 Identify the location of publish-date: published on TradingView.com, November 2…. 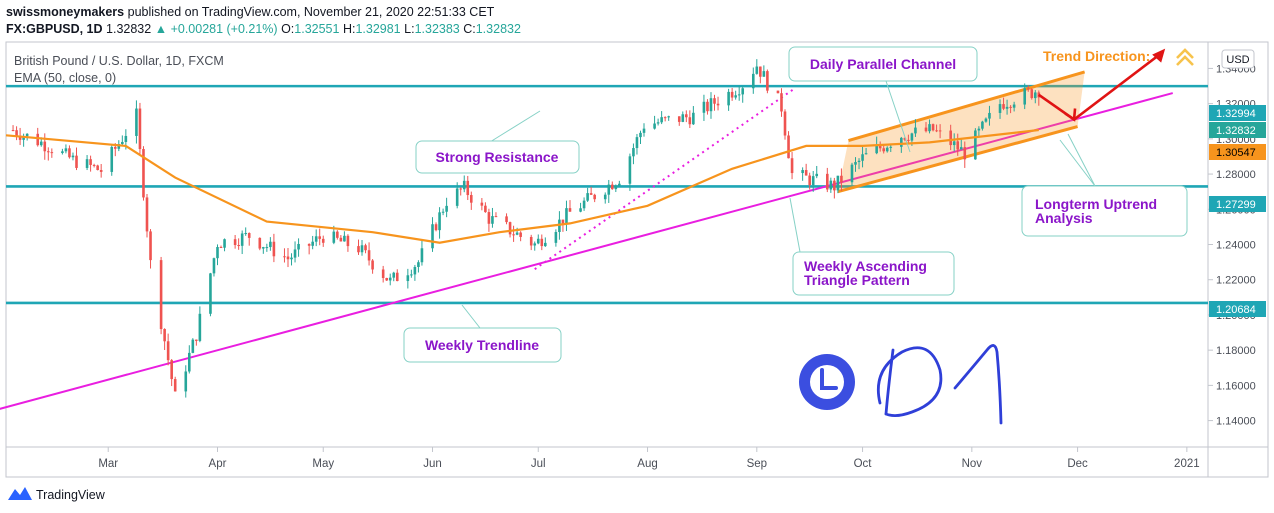
(311, 12).